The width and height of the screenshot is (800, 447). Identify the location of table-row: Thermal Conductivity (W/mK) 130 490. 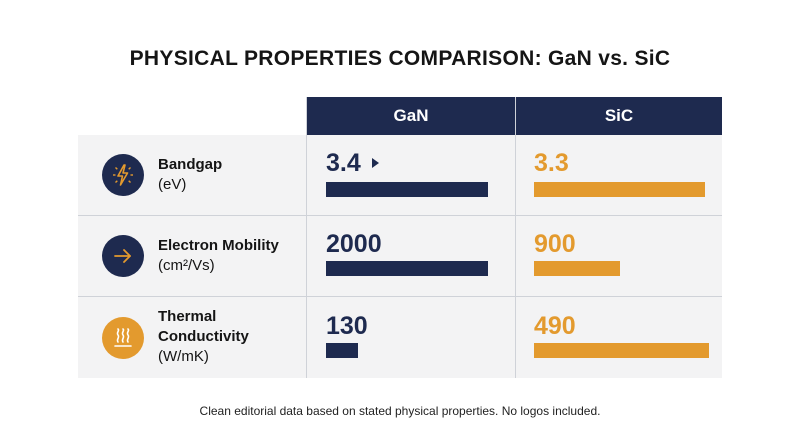
(400, 337).